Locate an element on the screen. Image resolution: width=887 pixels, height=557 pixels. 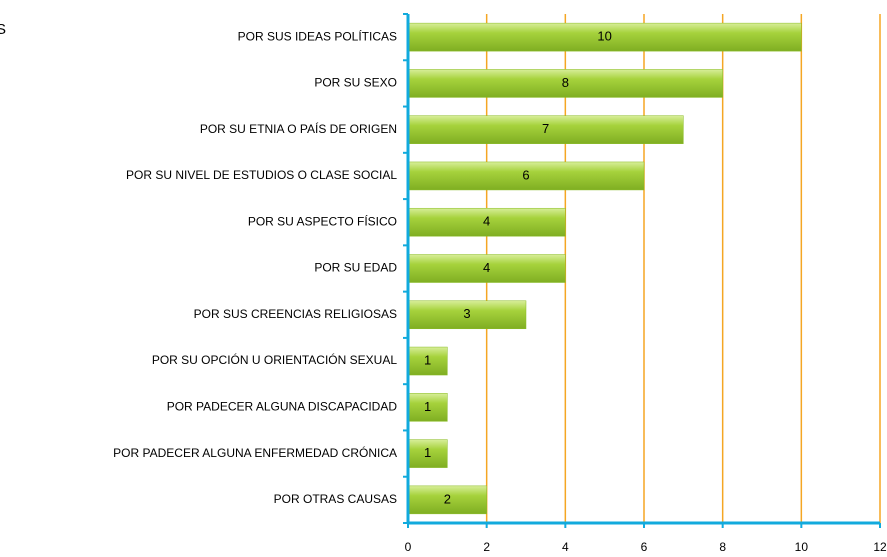
x-tick-label: 0 is located at coordinates (408, 547).